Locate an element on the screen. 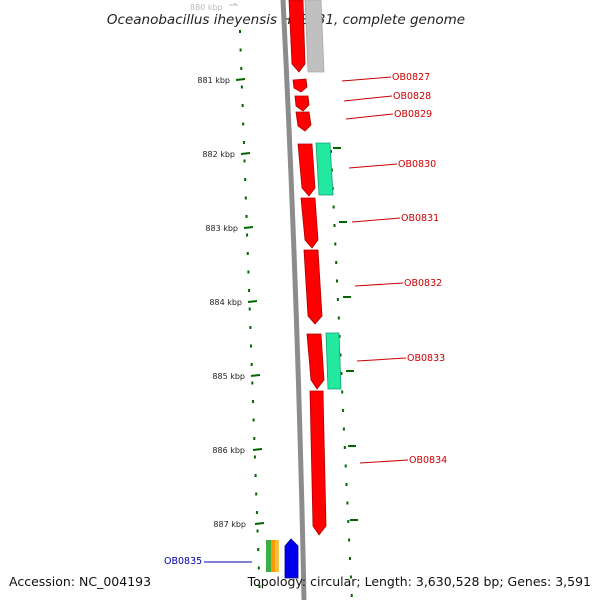  gene-OB0835-blue is located at coordinates (291, 558).